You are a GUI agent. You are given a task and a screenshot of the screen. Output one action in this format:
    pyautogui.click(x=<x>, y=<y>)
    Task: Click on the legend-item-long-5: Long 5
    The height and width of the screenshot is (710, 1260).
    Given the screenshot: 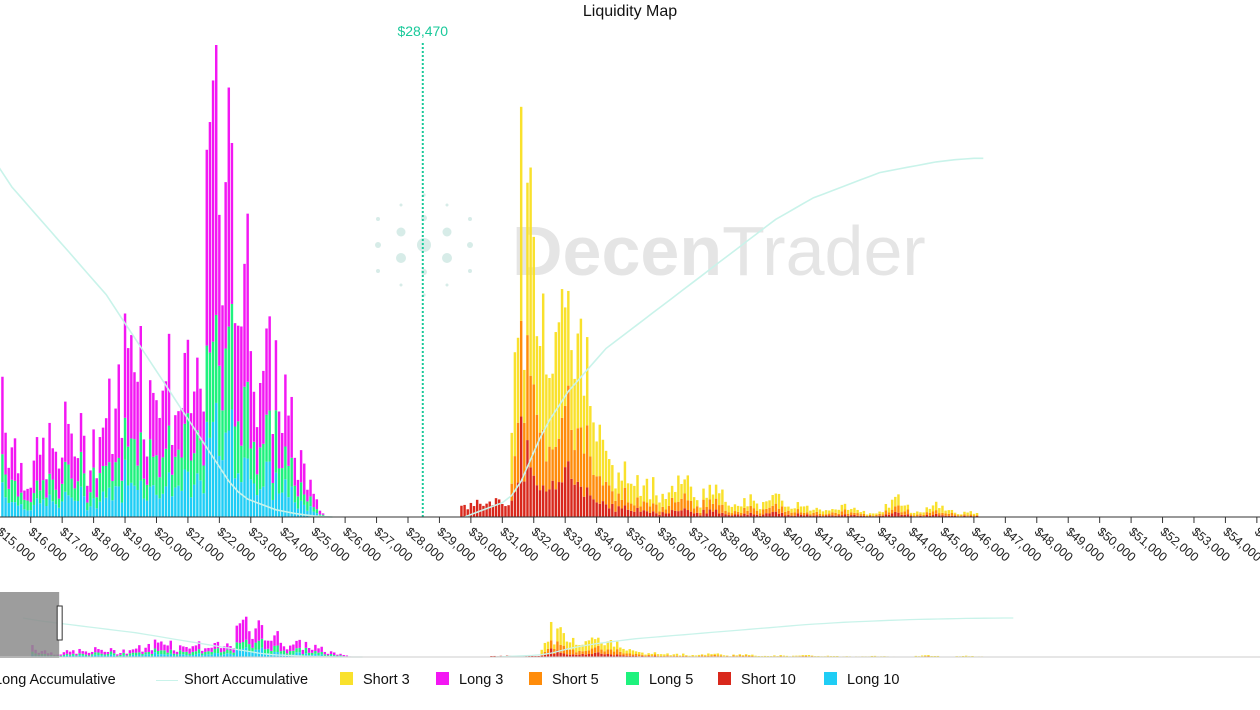 What is the action you would take?
    pyautogui.click(x=659, y=680)
    